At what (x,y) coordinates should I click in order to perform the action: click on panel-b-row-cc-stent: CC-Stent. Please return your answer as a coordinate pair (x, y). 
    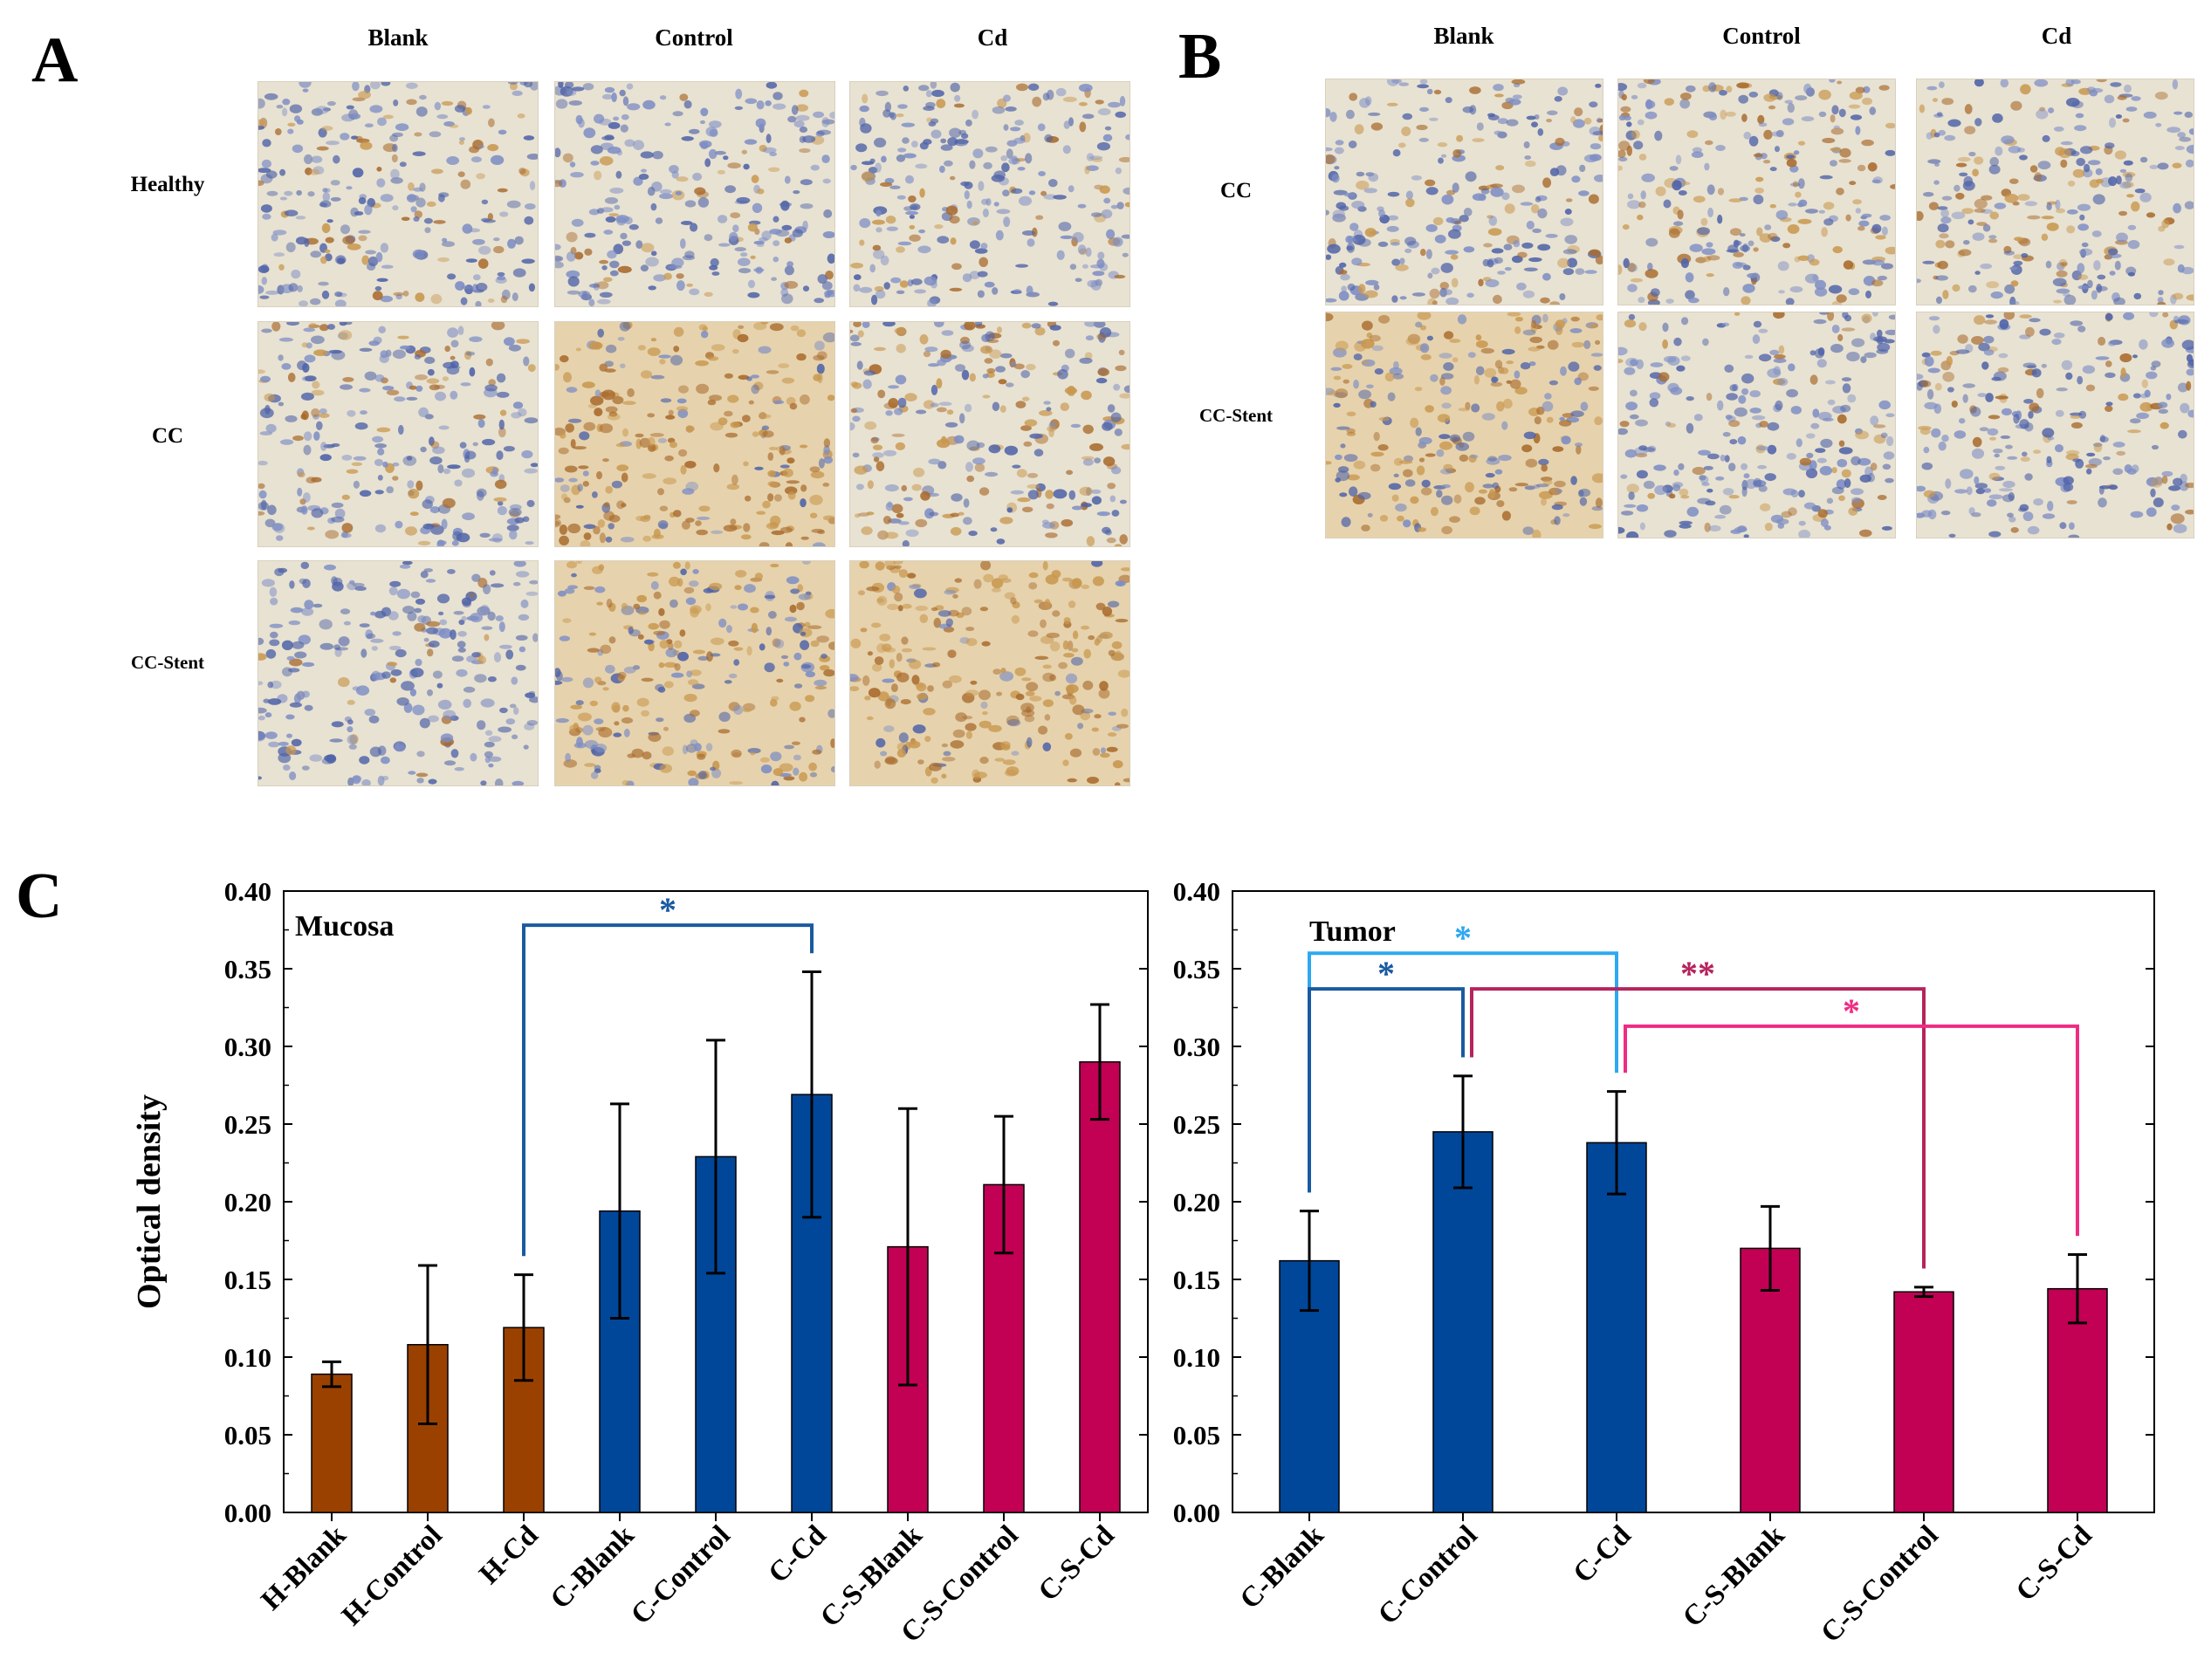
    Looking at the image, I should click on (1236, 415).